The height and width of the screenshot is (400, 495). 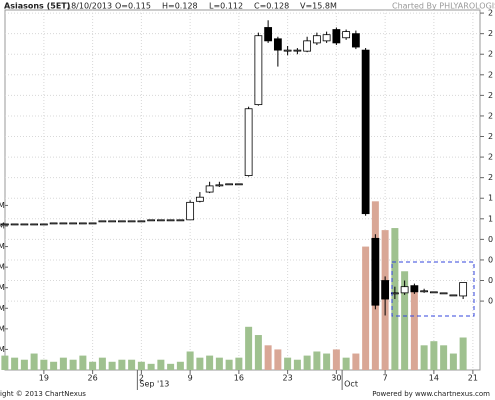 I want to click on x-tick-label: 30, so click(x=336, y=378).